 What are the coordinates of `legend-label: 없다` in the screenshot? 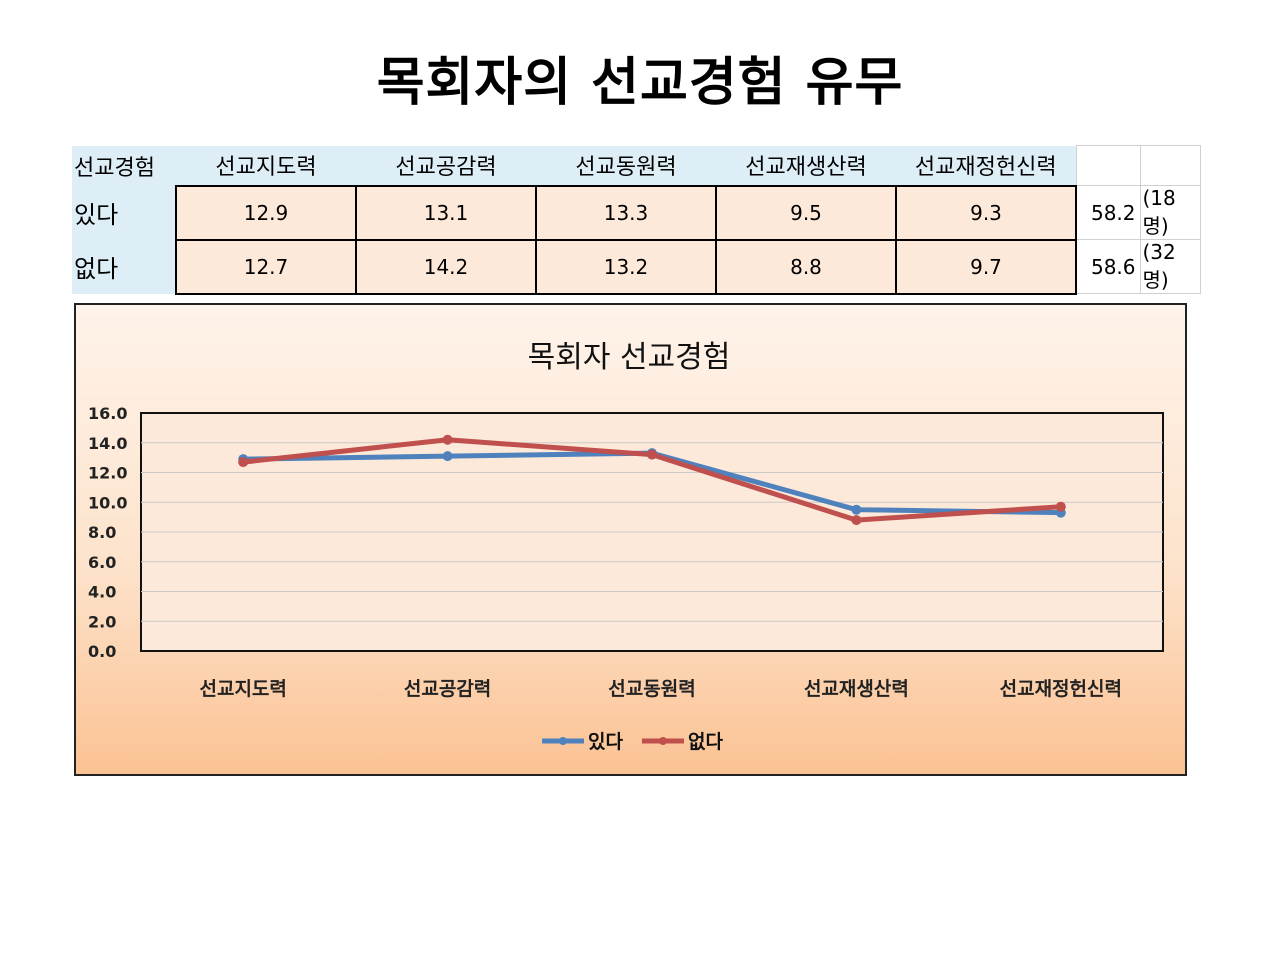 It's located at (705, 742).